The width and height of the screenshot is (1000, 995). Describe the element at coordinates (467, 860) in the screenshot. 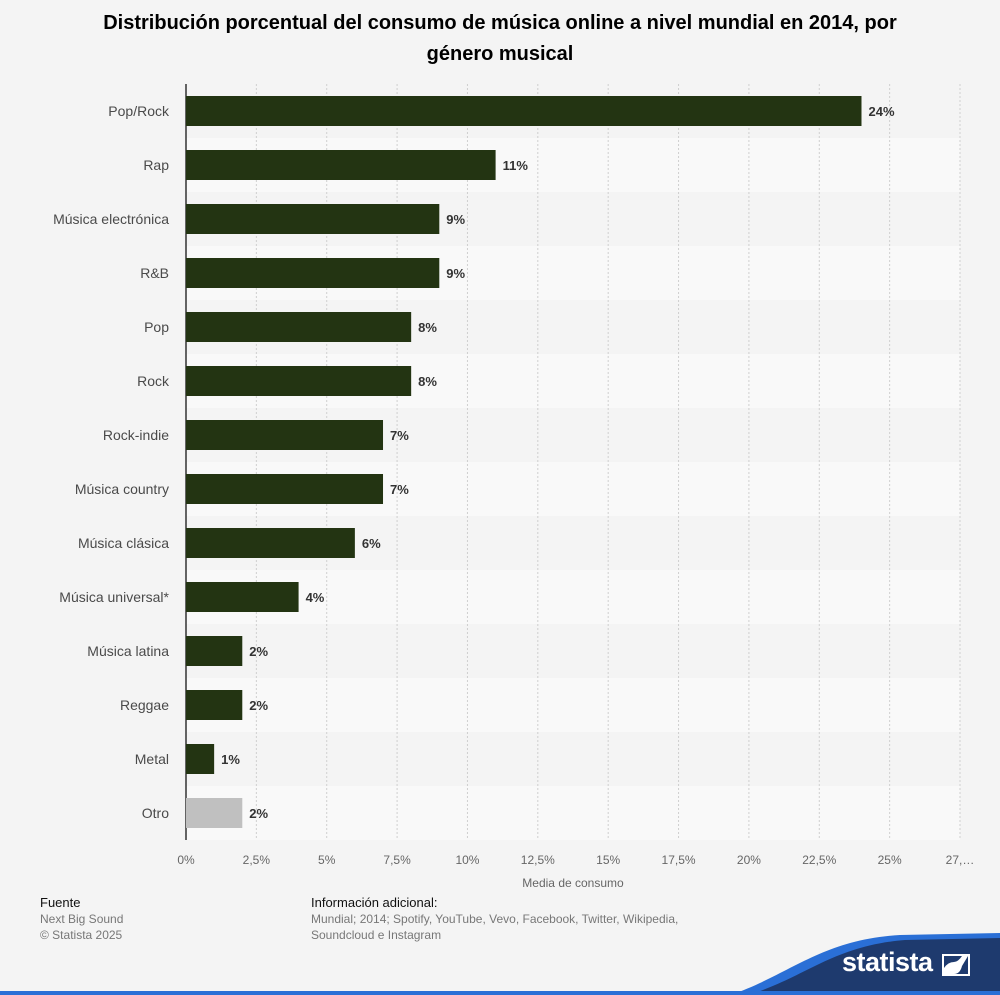

I see `x-tick-label: 10%` at that location.